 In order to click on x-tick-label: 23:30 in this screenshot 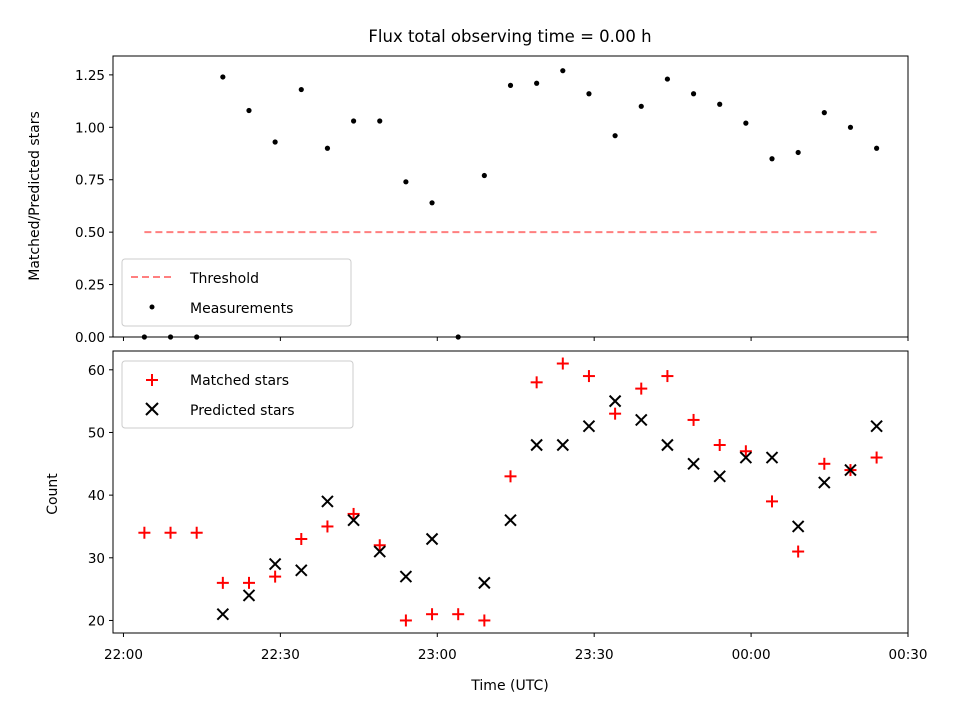, I will do `click(594, 655)`.